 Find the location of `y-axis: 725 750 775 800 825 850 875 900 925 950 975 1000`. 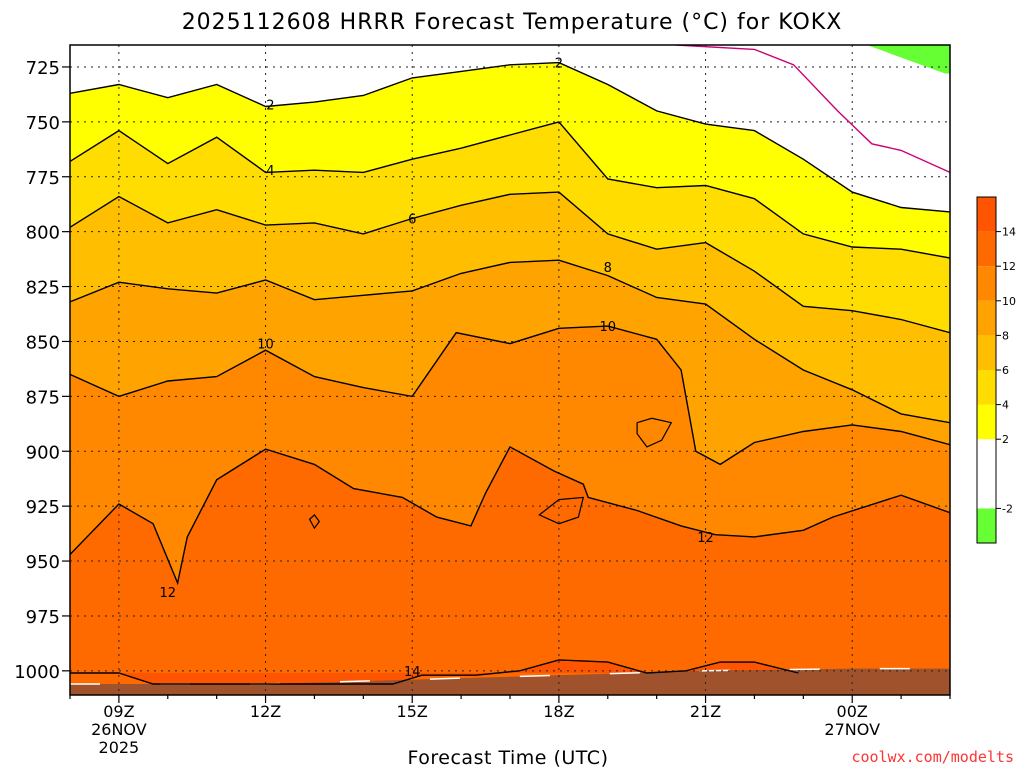

y-axis: 725 750 775 800 825 850 875 900 925 950 975 1000 is located at coordinates (42, 370).